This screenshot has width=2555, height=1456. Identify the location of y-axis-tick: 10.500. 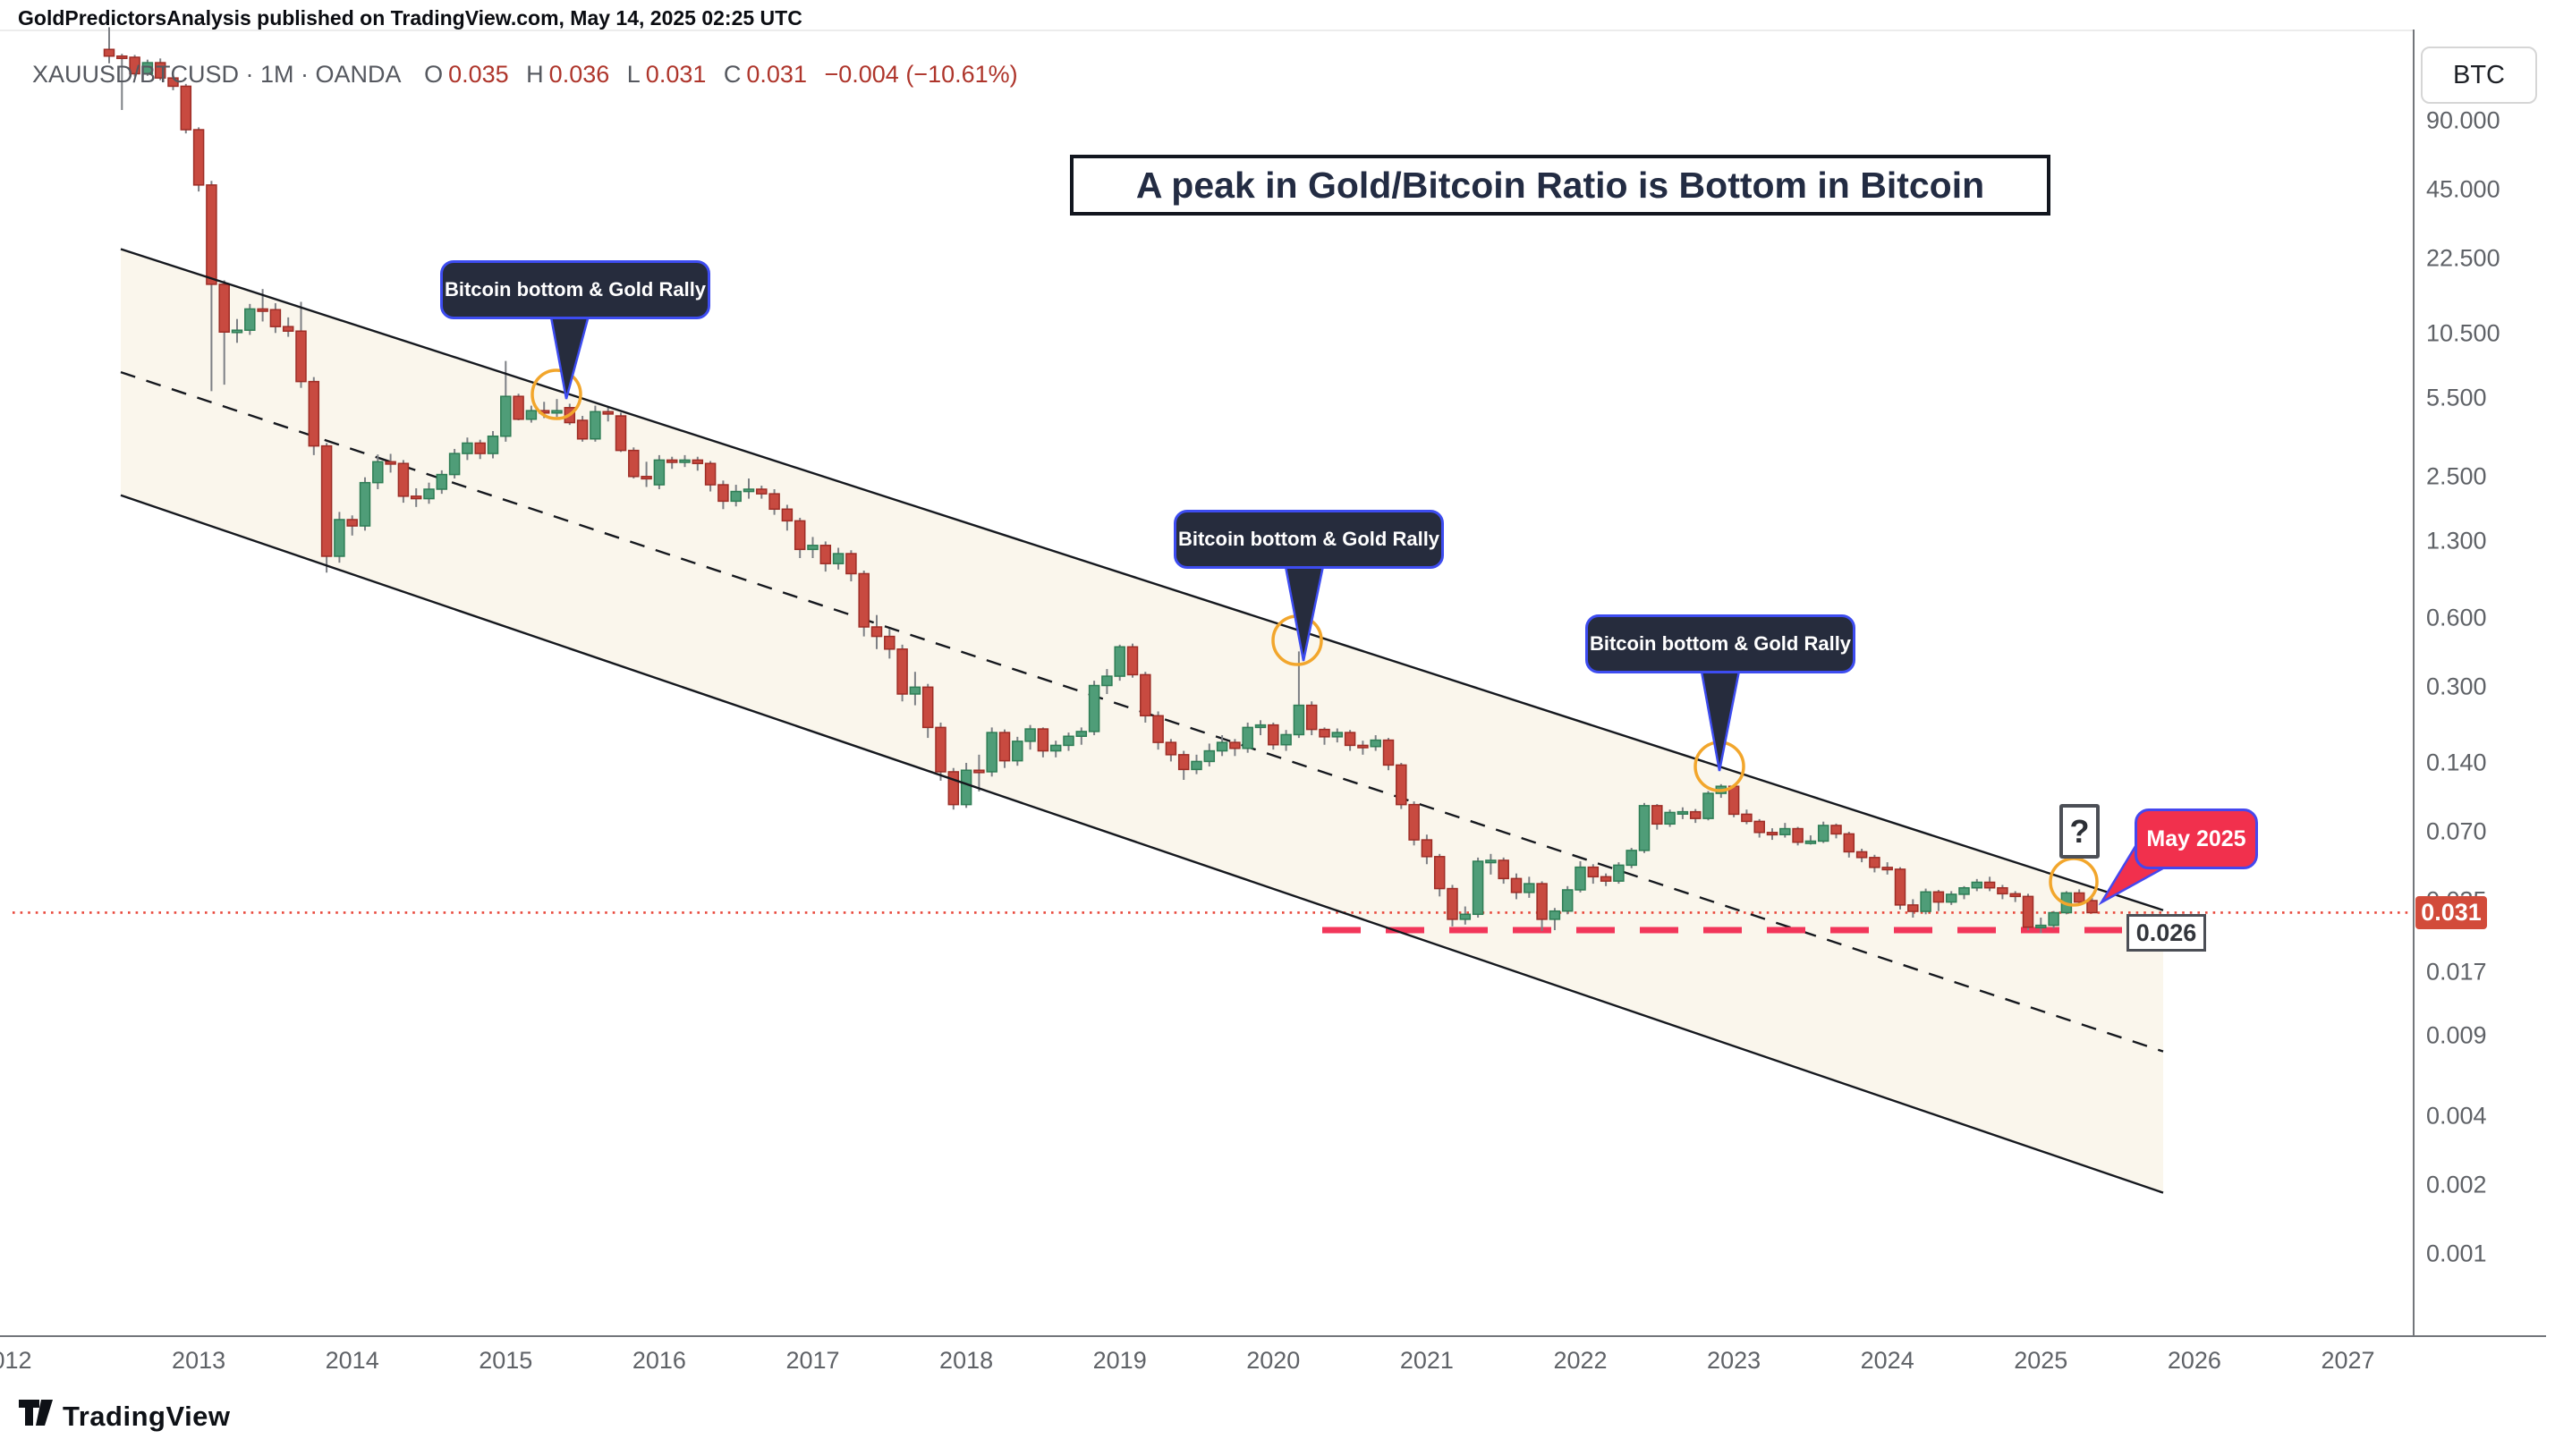
(2463, 333).